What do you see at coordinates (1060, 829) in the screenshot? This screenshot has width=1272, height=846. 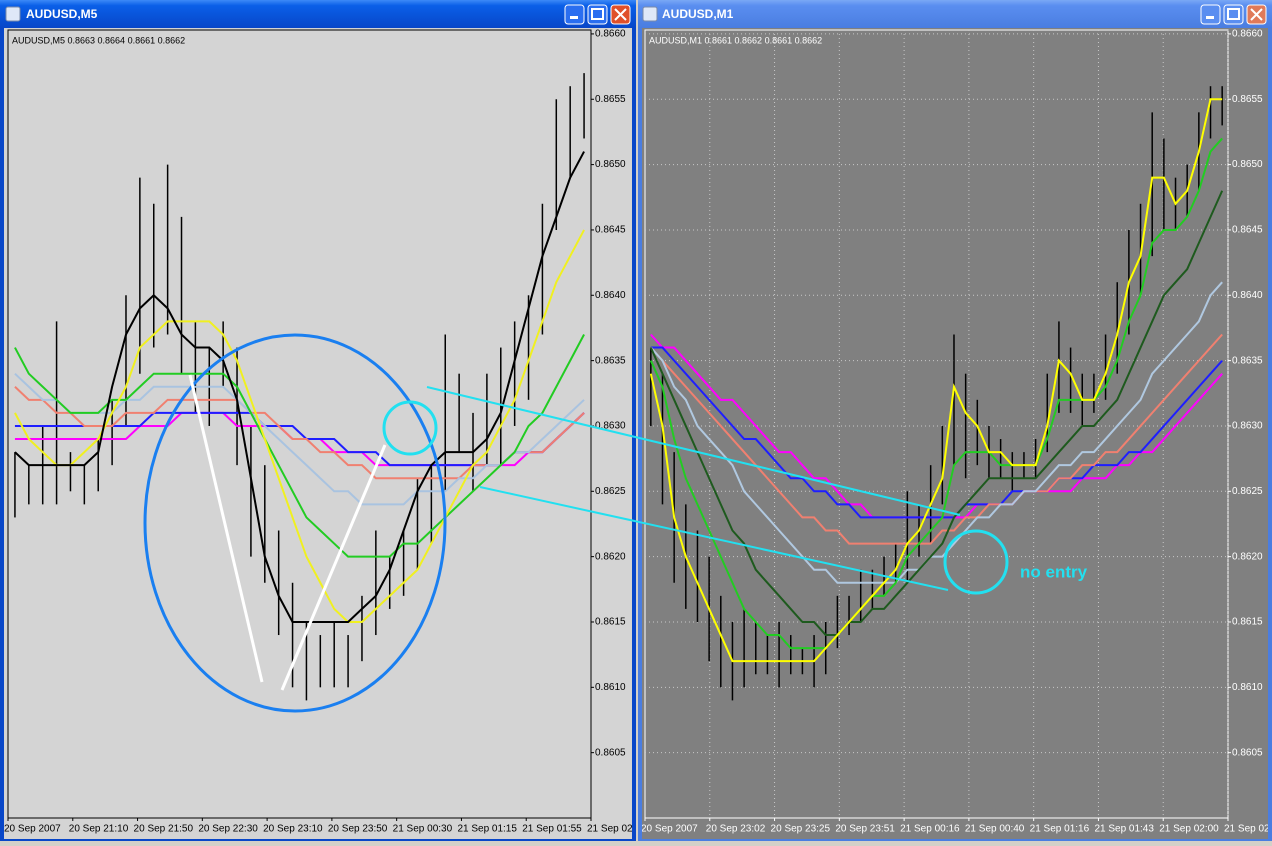 I see `x-tick-label: 21 Sep 01:16` at bounding box center [1060, 829].